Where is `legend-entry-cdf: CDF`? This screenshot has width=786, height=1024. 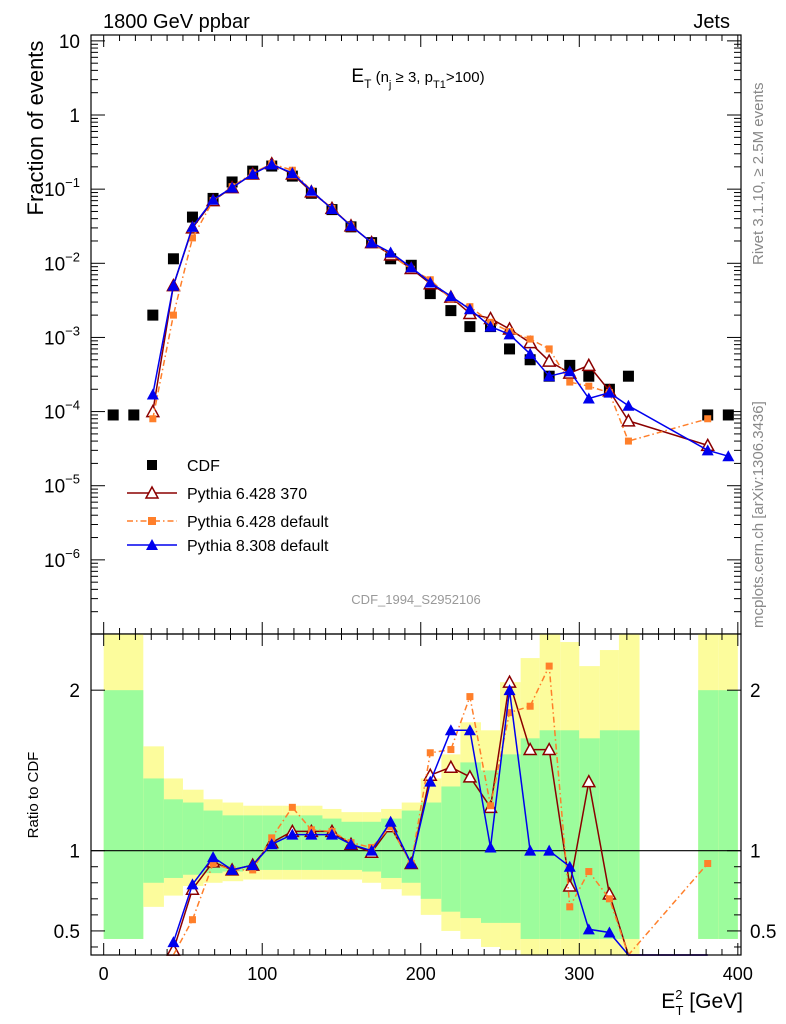
legend-entry-cdf: CDF is located at coordinates (183, 466).